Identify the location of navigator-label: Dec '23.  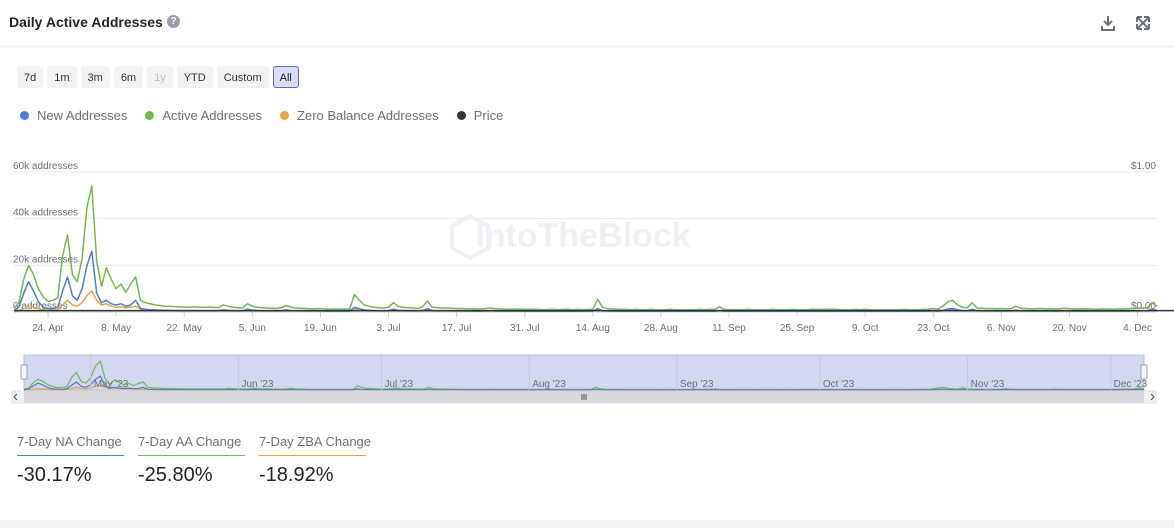
(1131, 384).